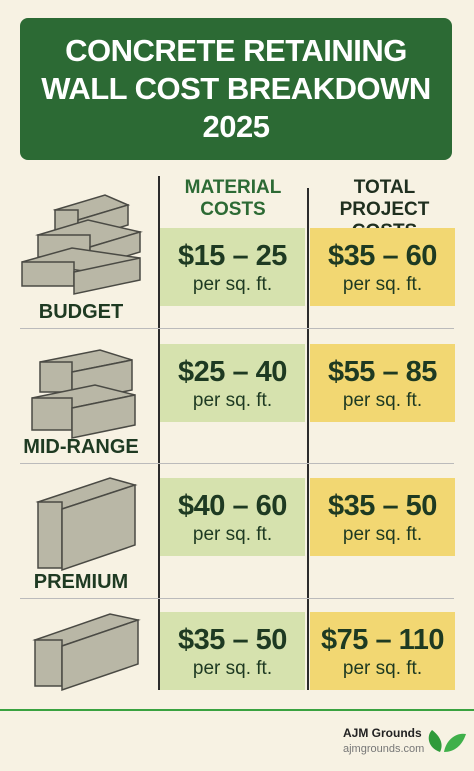 Image resolution: width=474 pixels, height=771 pixels. What do you see at coordinates (382, 256) in the screenshot?
I see `price: $35 – 60` at bounding box center [382, 256].